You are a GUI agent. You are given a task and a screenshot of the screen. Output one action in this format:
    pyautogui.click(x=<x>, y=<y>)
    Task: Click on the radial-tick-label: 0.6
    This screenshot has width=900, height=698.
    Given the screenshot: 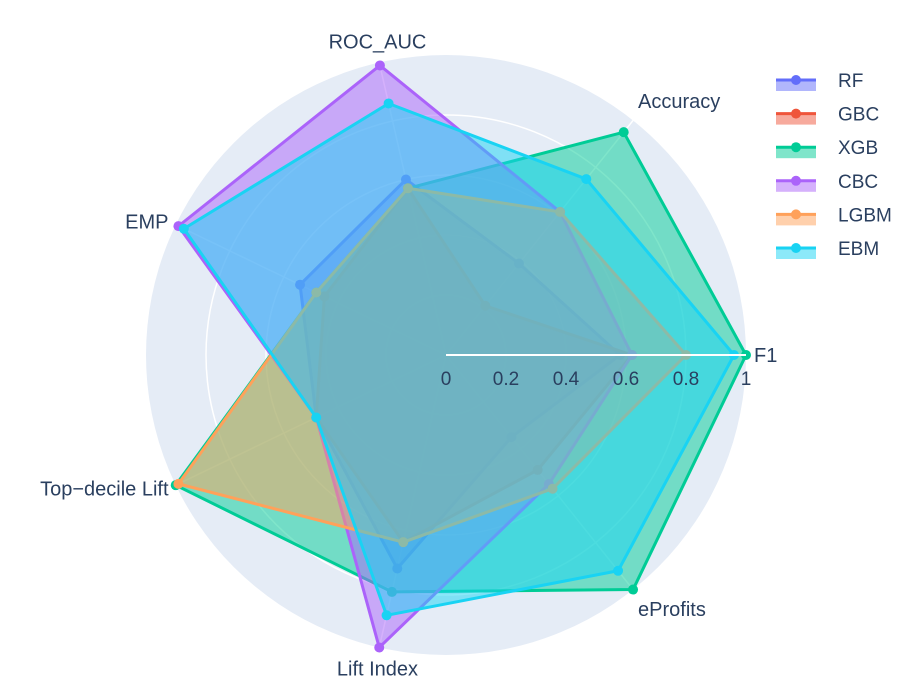 What is the action you would take?
    pyautogui.click(x=626, y=379)
    